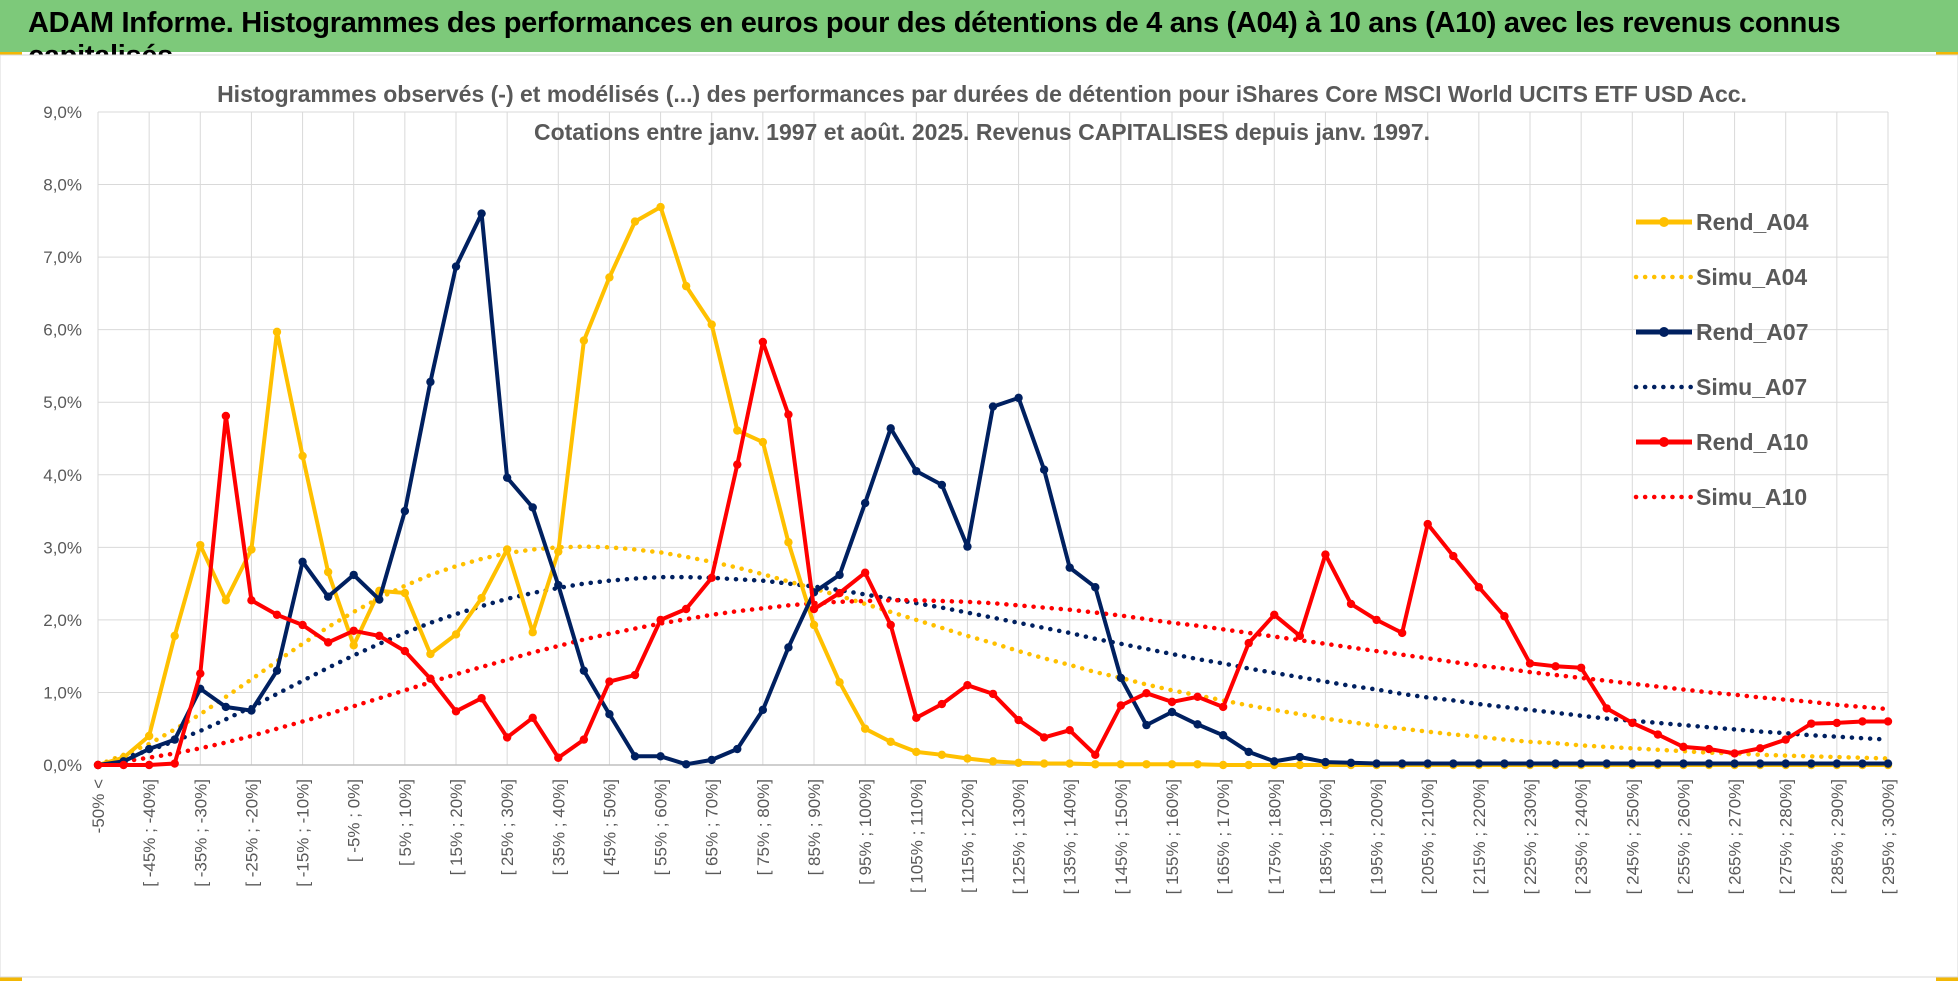  Describe the element at coordinates (1751, 387) in the screenshot. I see `legend-label-simu-a07: Simu_A07` at that location.